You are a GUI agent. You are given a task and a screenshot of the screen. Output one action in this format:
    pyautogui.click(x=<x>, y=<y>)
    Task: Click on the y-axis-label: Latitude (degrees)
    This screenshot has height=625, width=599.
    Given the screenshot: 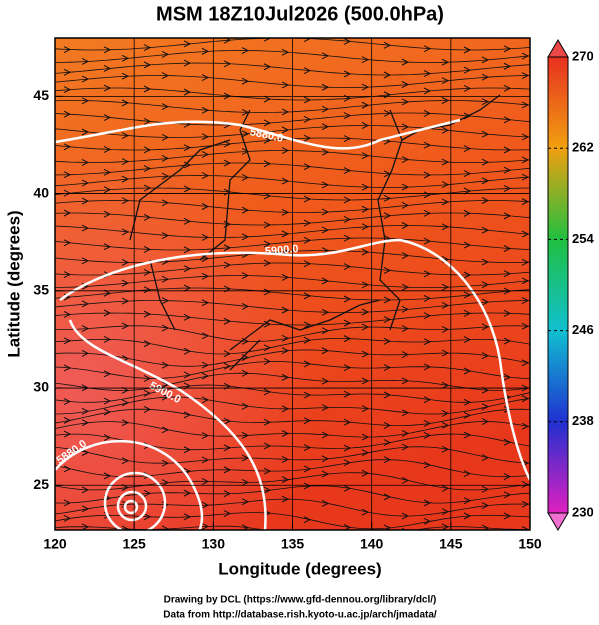 What is the action you would take?
    pyautogui.click(x=13, y=283)
    